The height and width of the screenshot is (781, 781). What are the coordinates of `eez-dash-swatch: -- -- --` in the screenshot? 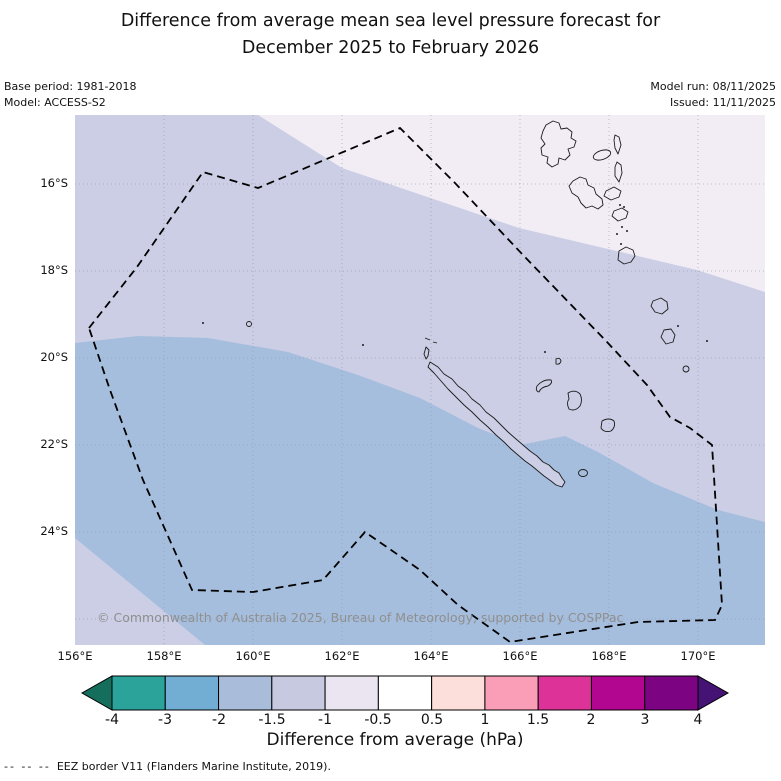 It's located at (27, 766).